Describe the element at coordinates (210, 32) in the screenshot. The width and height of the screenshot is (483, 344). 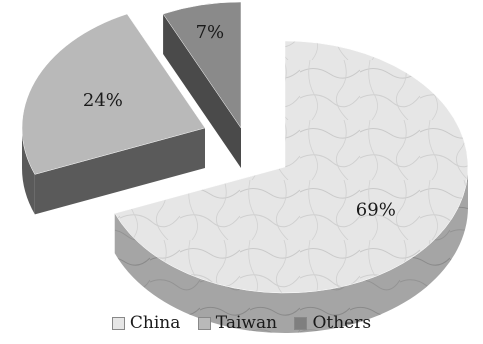
I see `pie-label-others: 7%` at that location.